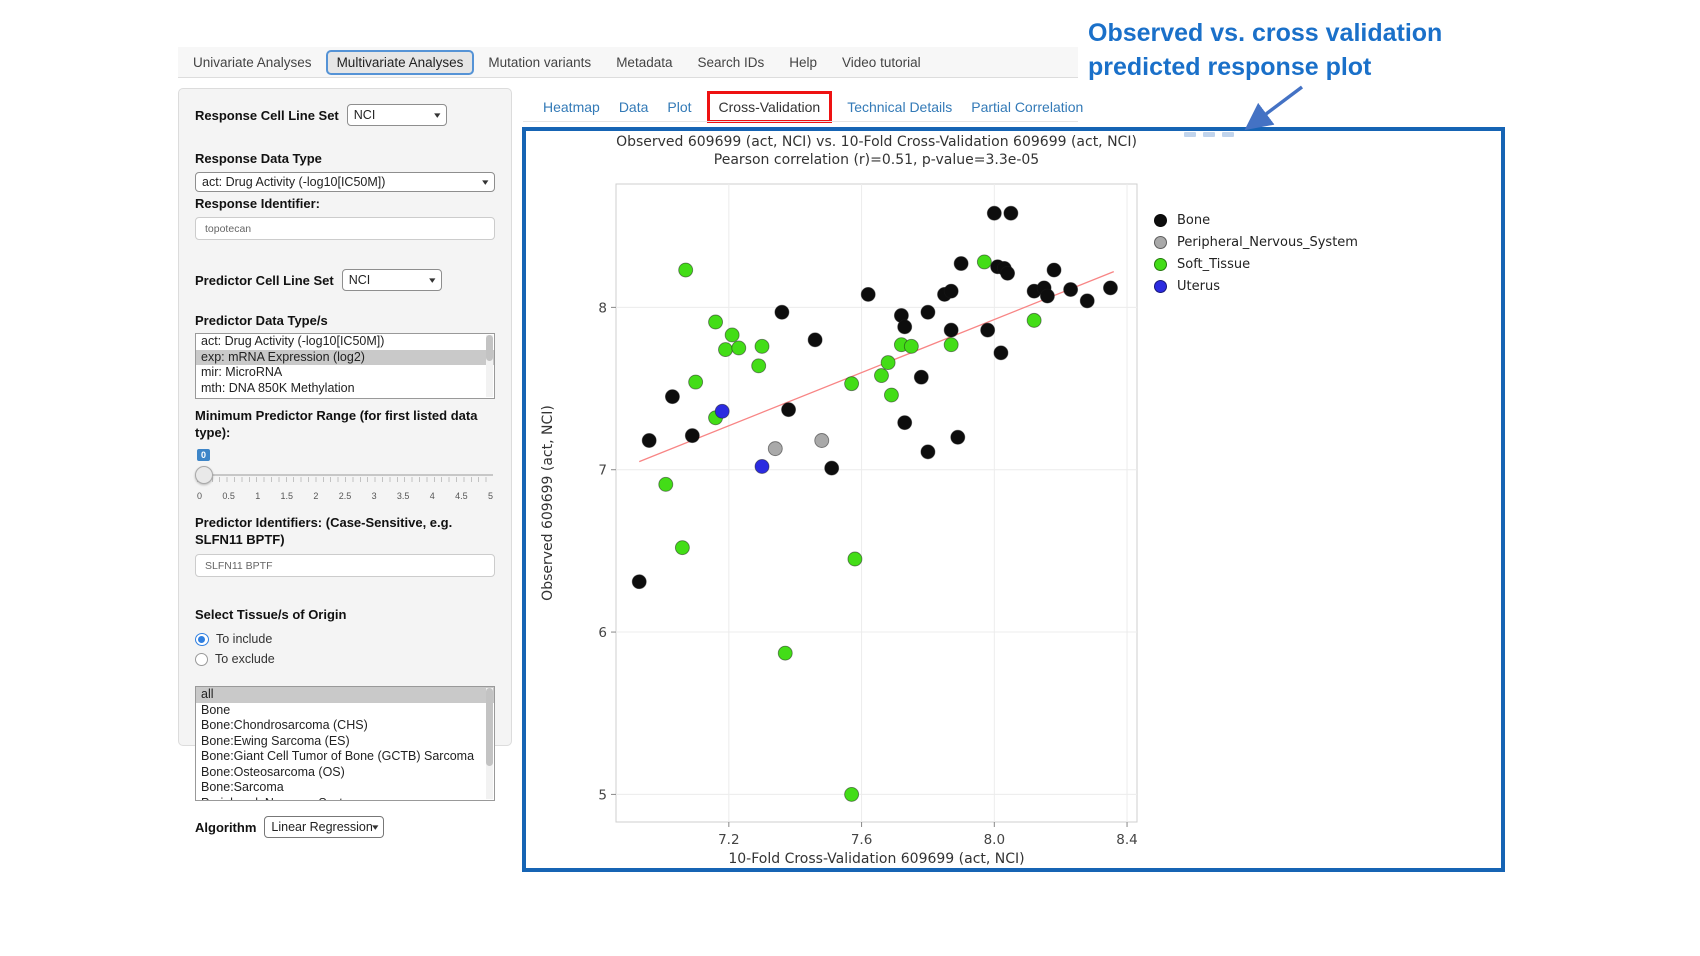 The height and width of the screenshot is (956, 1700). What do you see at coordinates (571, 107) in the screenshot?
I see `tab-heatmap: Heatmap` at bounding box center [571, 107].